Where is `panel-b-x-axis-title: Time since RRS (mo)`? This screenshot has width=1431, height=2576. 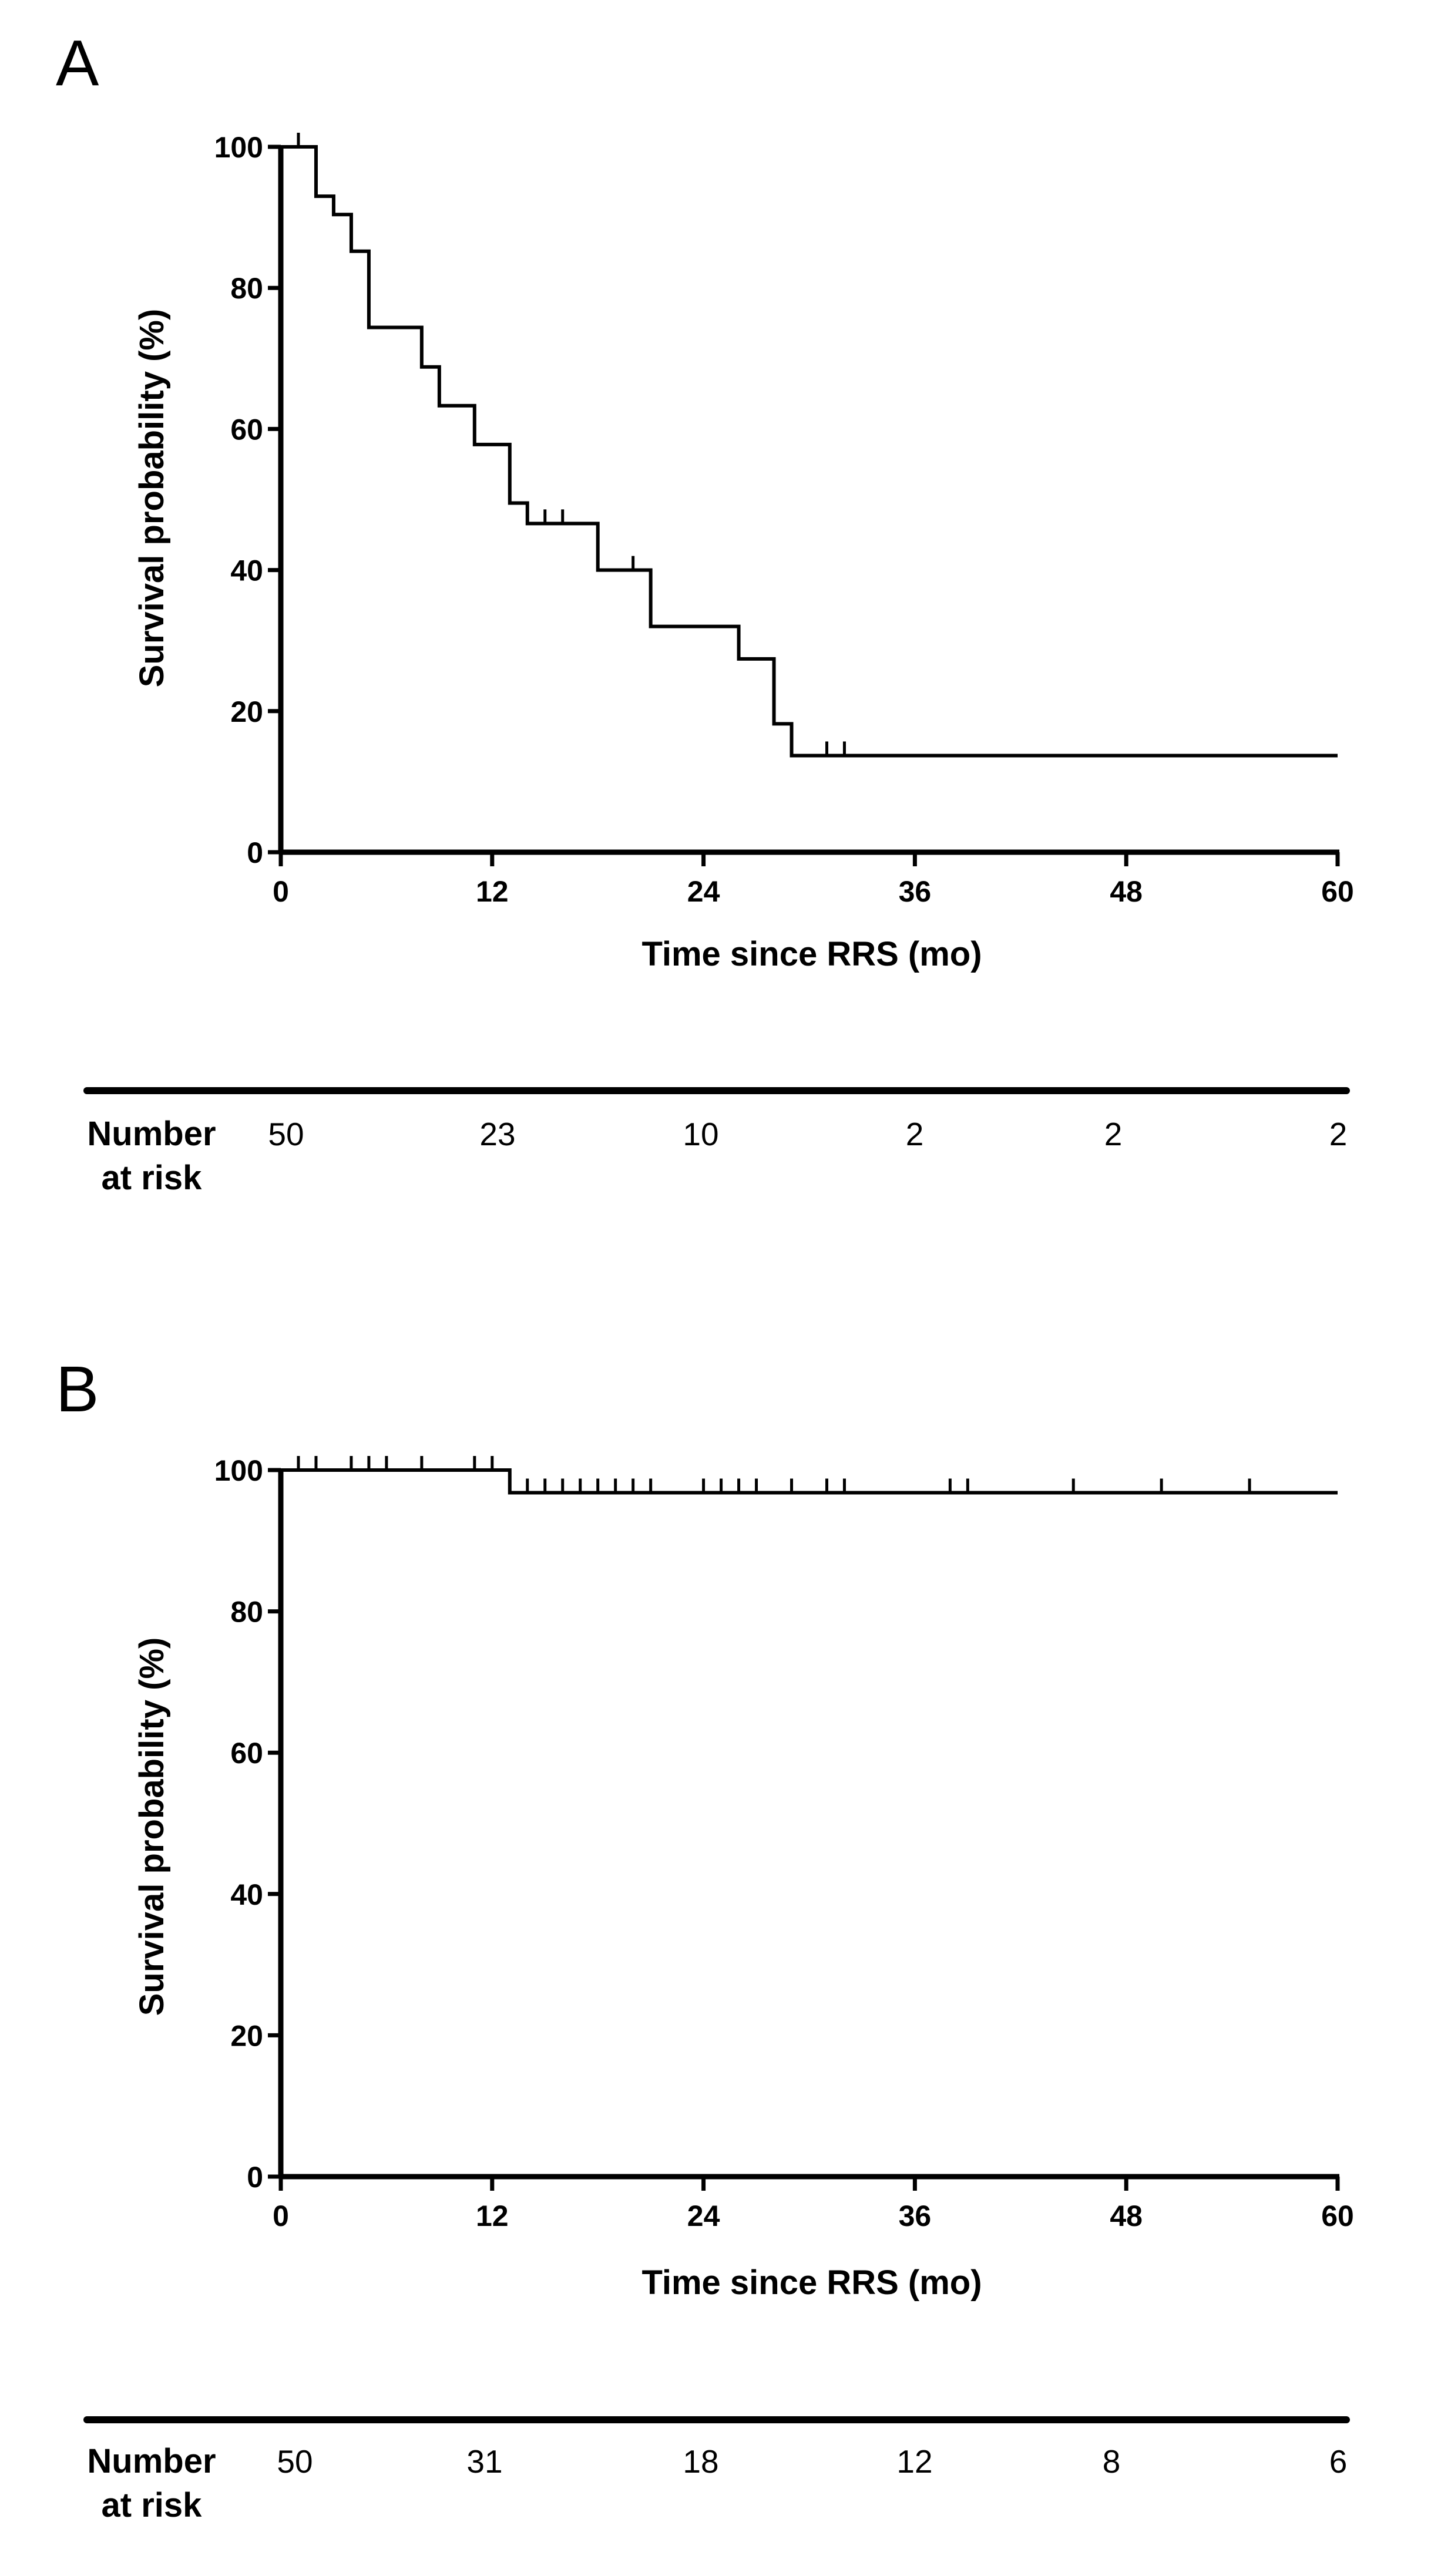
panel-b-x-axis-title: Time since RRS (mo) is located at coordinates (811, 2283).